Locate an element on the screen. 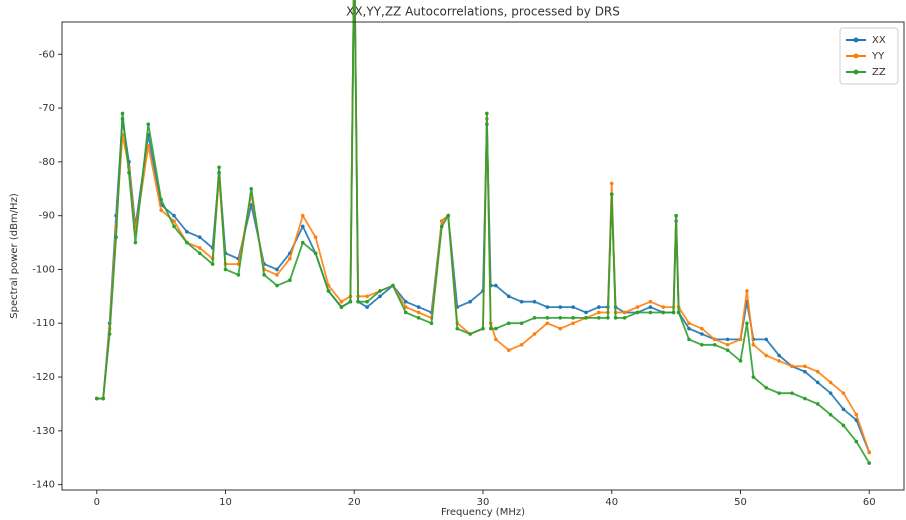  y-tick-label: -100 is located at coordinates (43, 269).